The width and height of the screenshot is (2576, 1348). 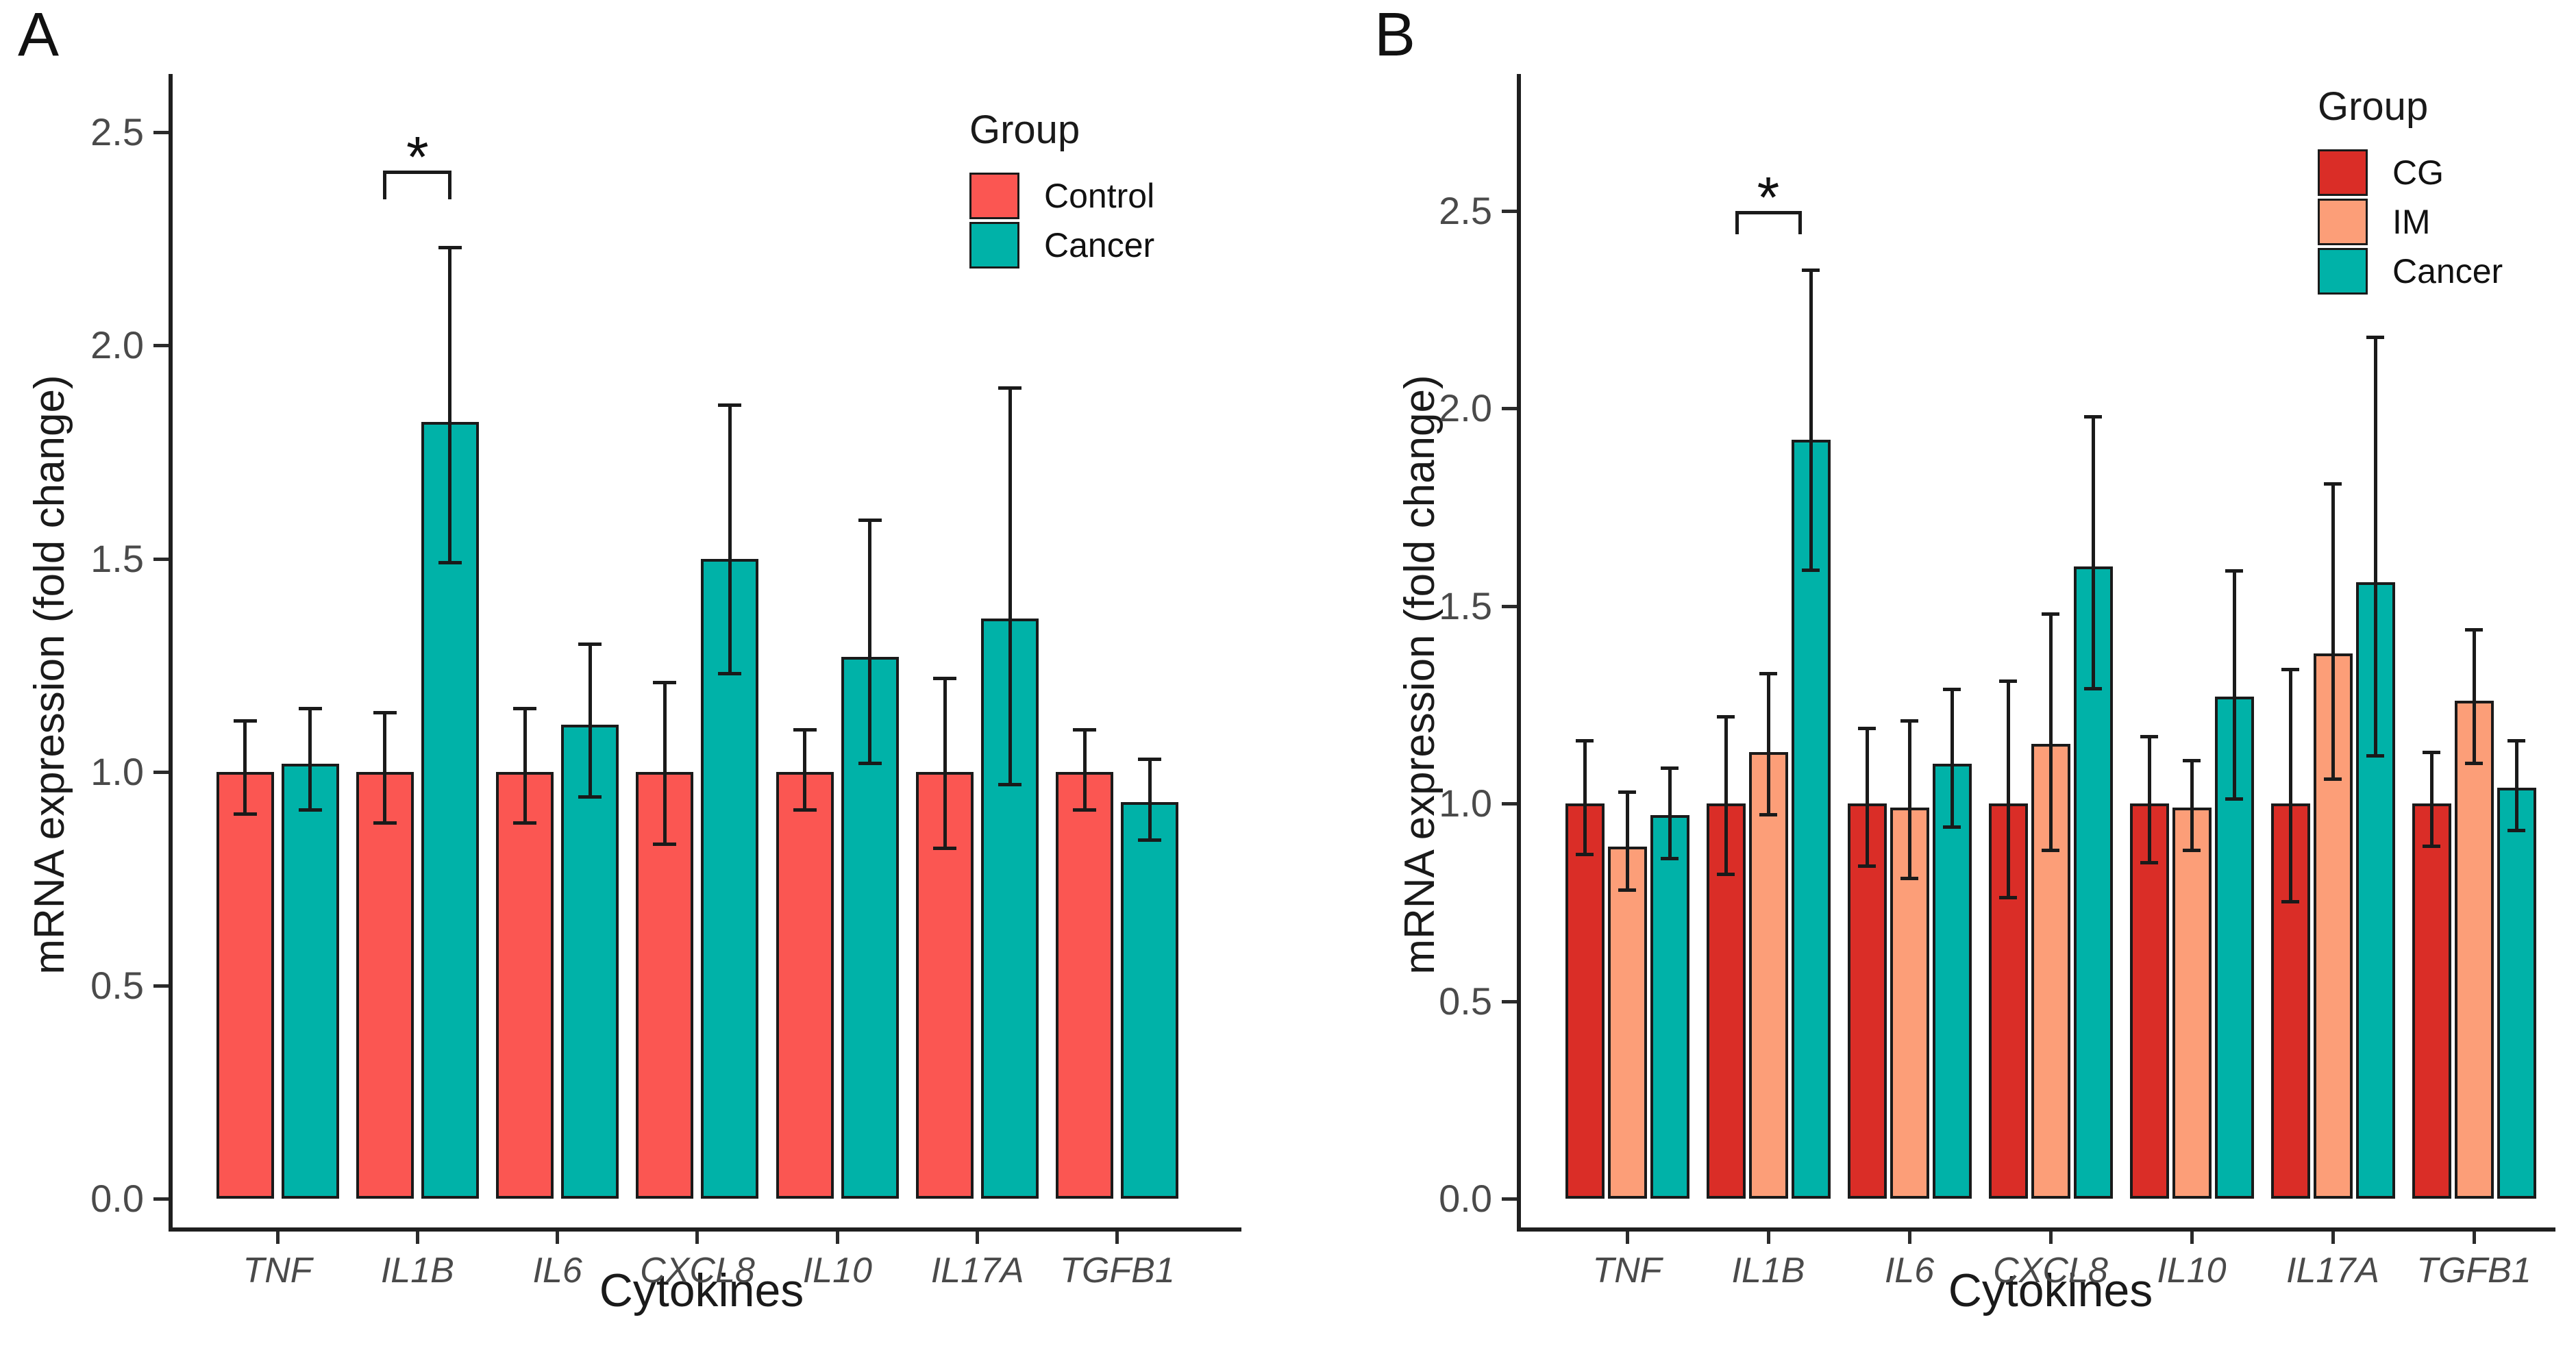 I want to click on bar-IL6-Control, so click(x=525, y=985).